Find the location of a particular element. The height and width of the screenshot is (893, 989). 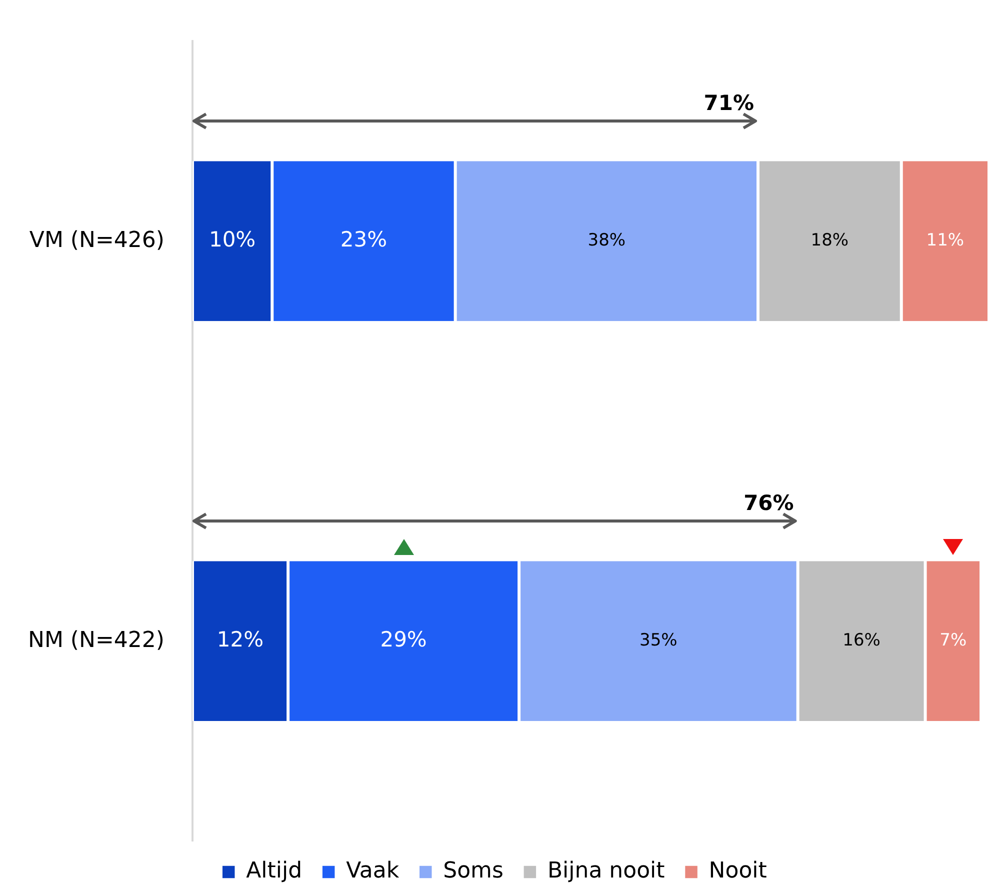

data-label: 7% is located at coordinates (953, 640).